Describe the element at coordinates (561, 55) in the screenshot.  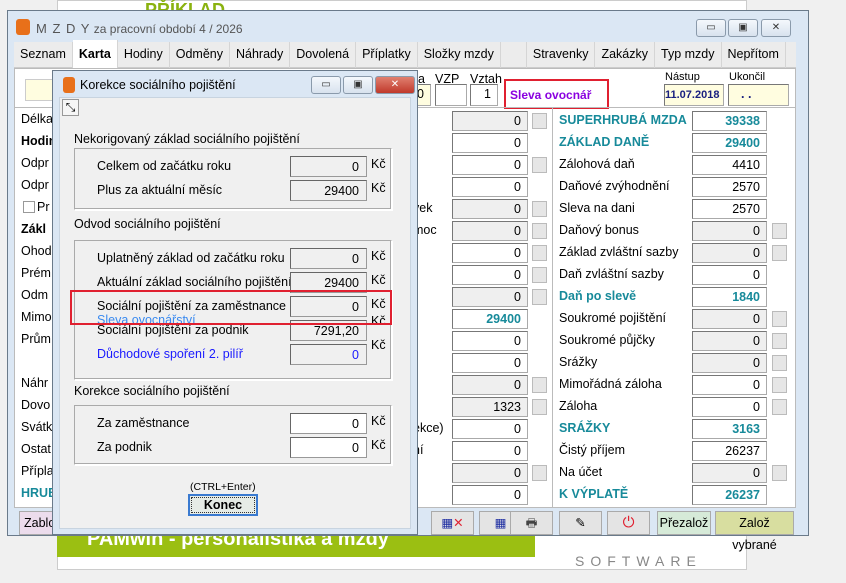
I see `tab-stravenky: Stravenky` at that location.